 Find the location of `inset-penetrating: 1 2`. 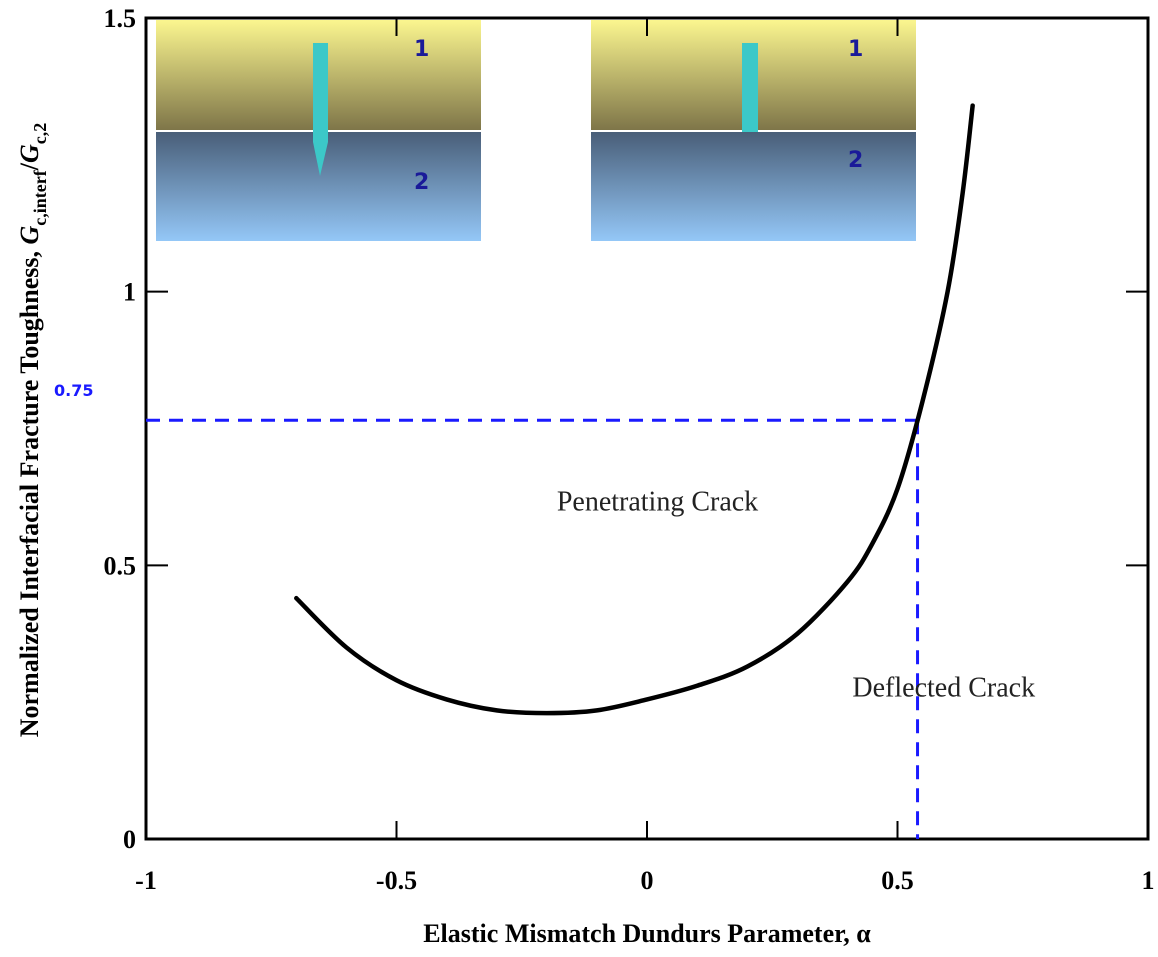

inset-penetrating: 1 2 is located at coordinates (318, 130).